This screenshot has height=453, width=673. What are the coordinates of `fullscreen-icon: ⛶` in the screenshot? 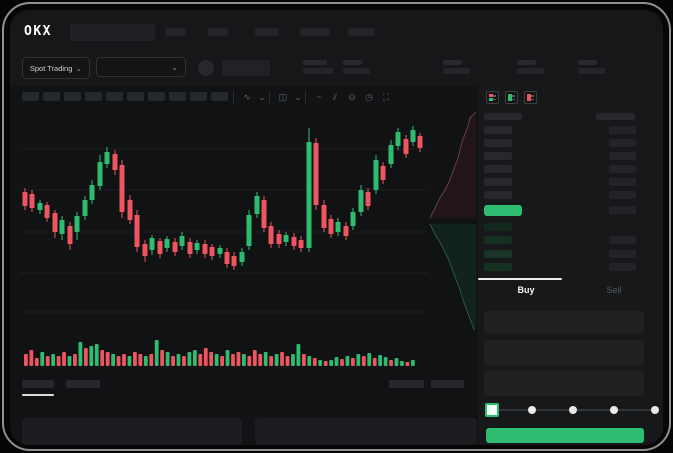 It's located at (386, 97).